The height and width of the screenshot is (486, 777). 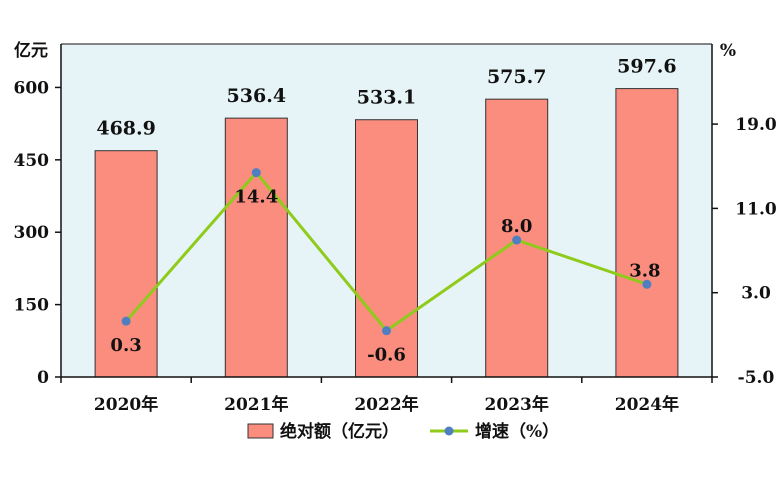 I want to click on legend: 绝对额（亿元） 增速（%）, so click(x=403, y=431).